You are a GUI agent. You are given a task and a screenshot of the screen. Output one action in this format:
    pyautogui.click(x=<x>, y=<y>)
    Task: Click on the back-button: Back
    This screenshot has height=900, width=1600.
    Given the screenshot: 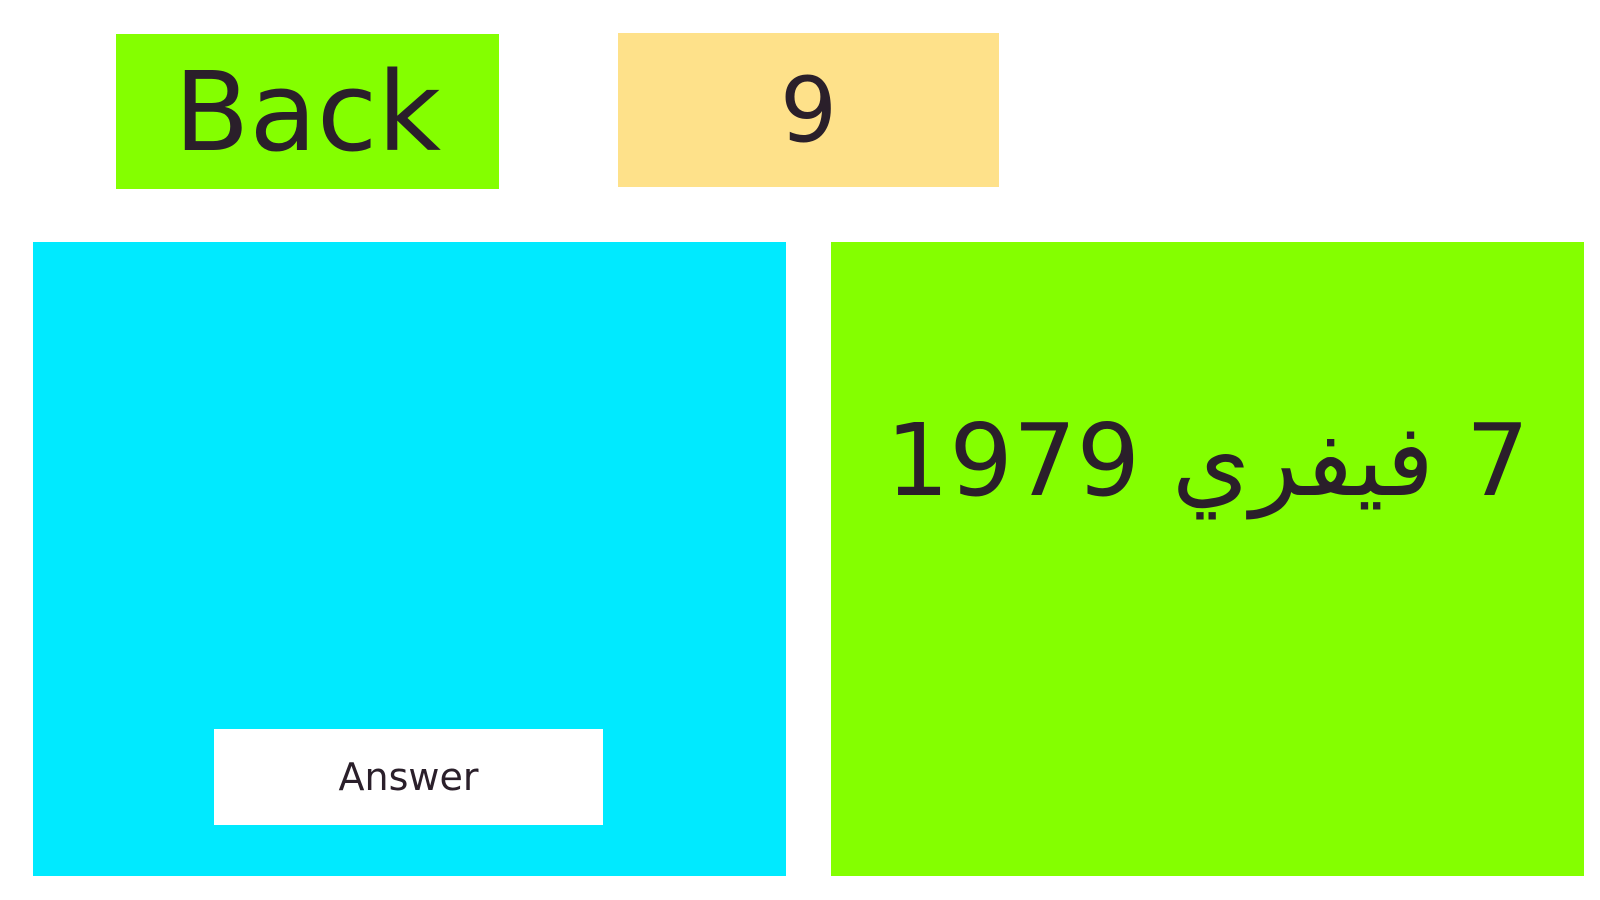 What is the action you would take?
    pyautogui.click(x=307, y=111)
    